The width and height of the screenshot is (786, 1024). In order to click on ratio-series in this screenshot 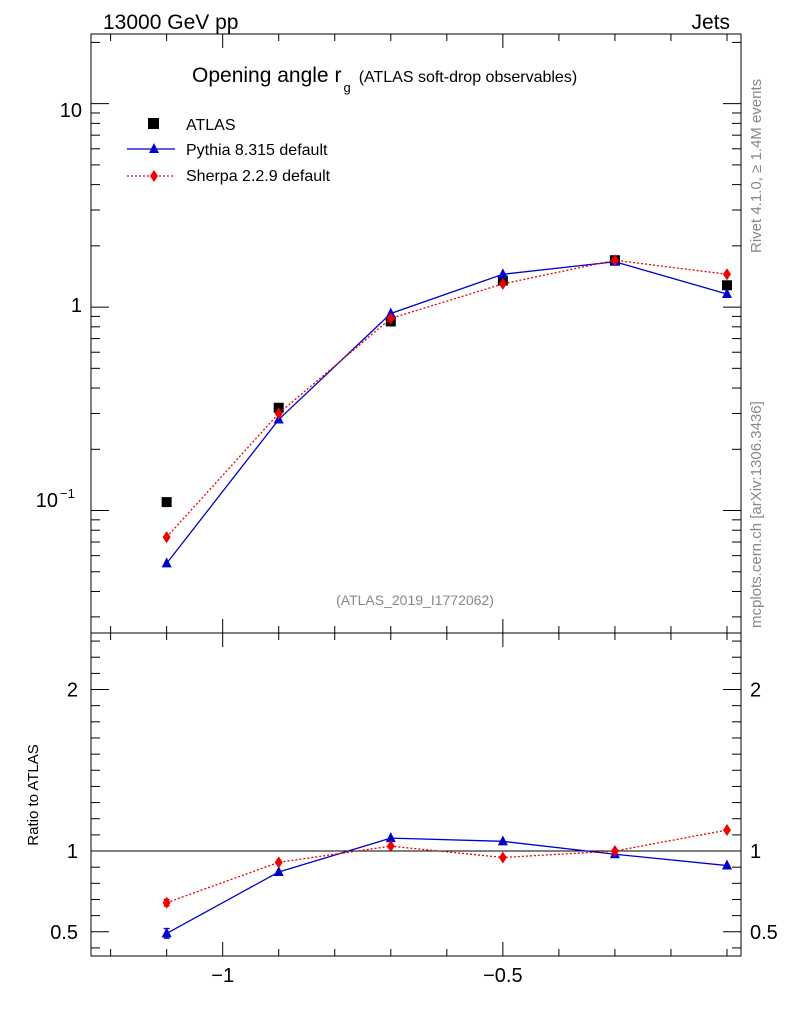, I will do `click(446, 881)`.